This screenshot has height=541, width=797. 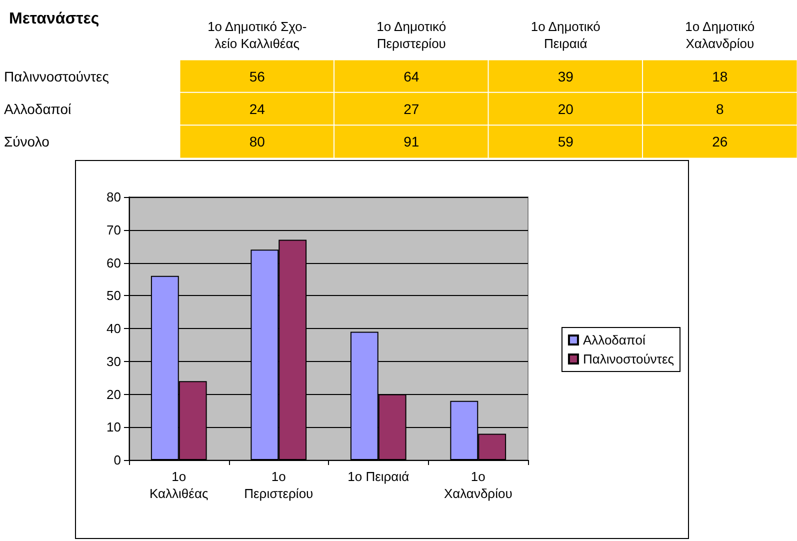 What do you see at coordinates (566, 76) in the screenshot?
I see `data-label: 39` at bounding box center [566, 76].